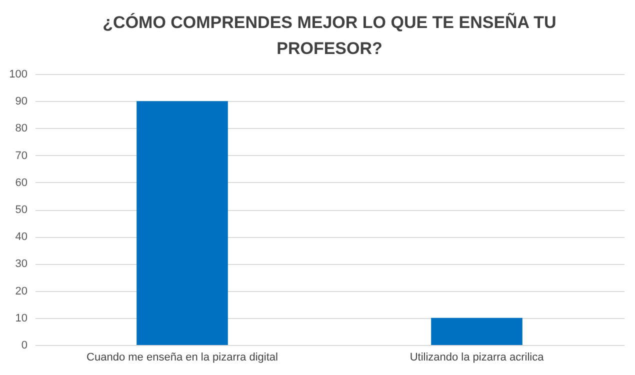 The image size is (635, 375). What do you see at coordinates (21, 291) in the screenshot?
I see `y-tick-label: 20` at bounding box center [21, 291].